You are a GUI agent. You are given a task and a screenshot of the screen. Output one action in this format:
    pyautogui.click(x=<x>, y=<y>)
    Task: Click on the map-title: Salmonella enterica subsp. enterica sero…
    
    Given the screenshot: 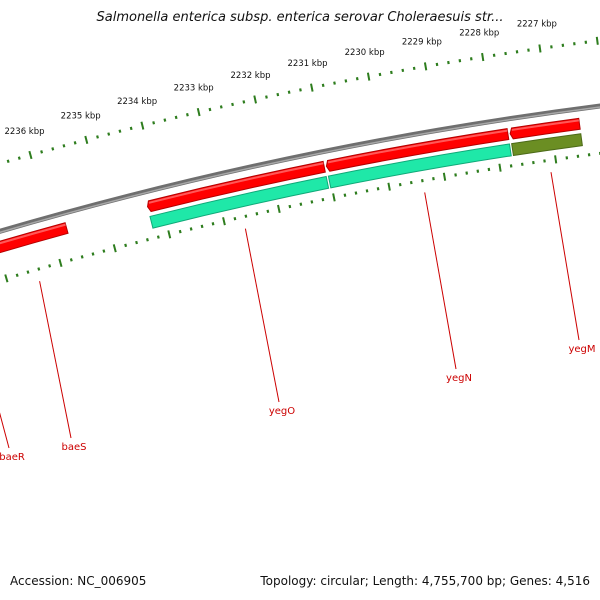 What is the action you would take?
    pyautogui.click(x=300, y=17)
    